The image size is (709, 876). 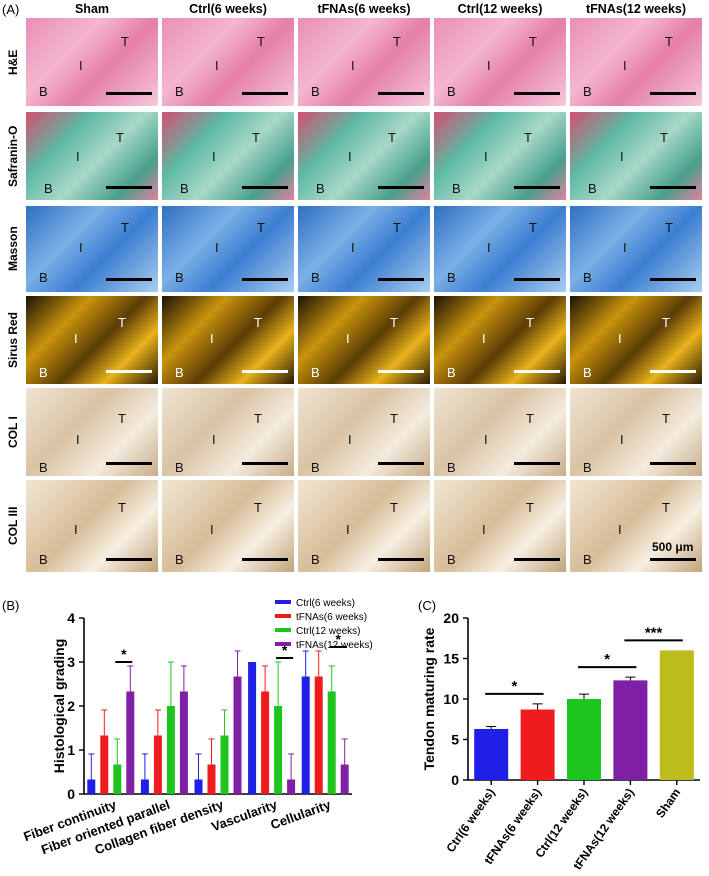 I want to click on scale-bar-label: 500 μm, so click(x=673, y=547).